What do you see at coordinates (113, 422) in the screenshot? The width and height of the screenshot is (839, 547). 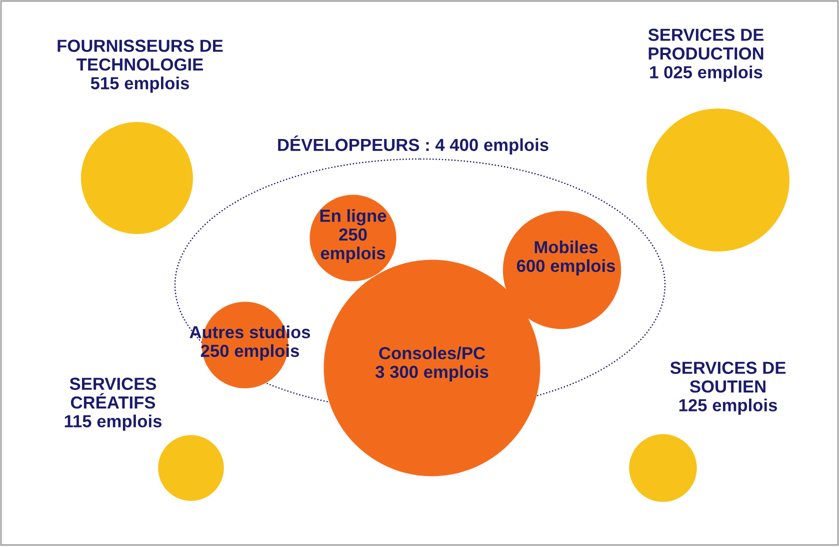 I see `data-label: 115 emplois` at bounding box center [113, 422].